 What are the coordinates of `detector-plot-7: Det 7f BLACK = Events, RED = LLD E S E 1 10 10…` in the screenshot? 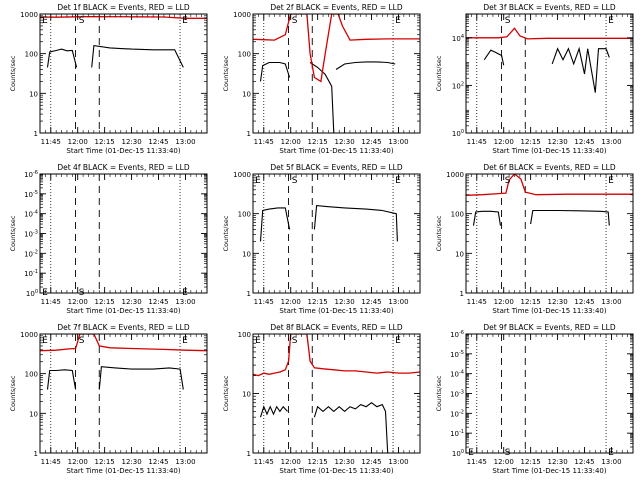 It's located at (108, 399).